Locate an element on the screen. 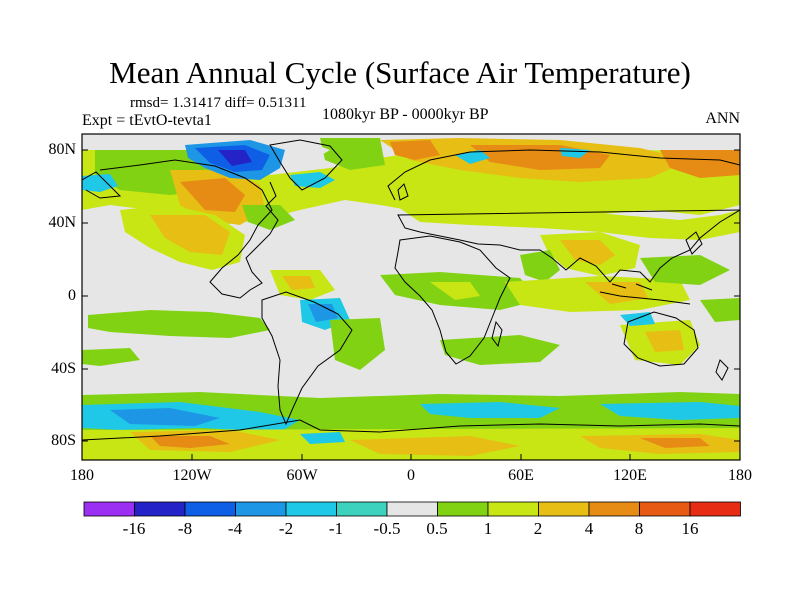 This screenshot has width=800, height=600. lat-label-40s: 40S is located at coordinates (63, 368).